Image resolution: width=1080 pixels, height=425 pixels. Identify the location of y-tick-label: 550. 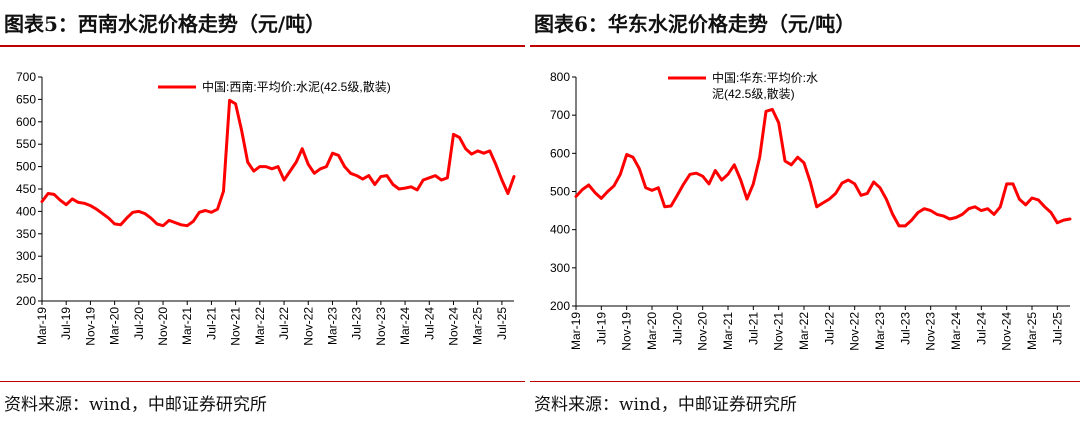
(26, 144).